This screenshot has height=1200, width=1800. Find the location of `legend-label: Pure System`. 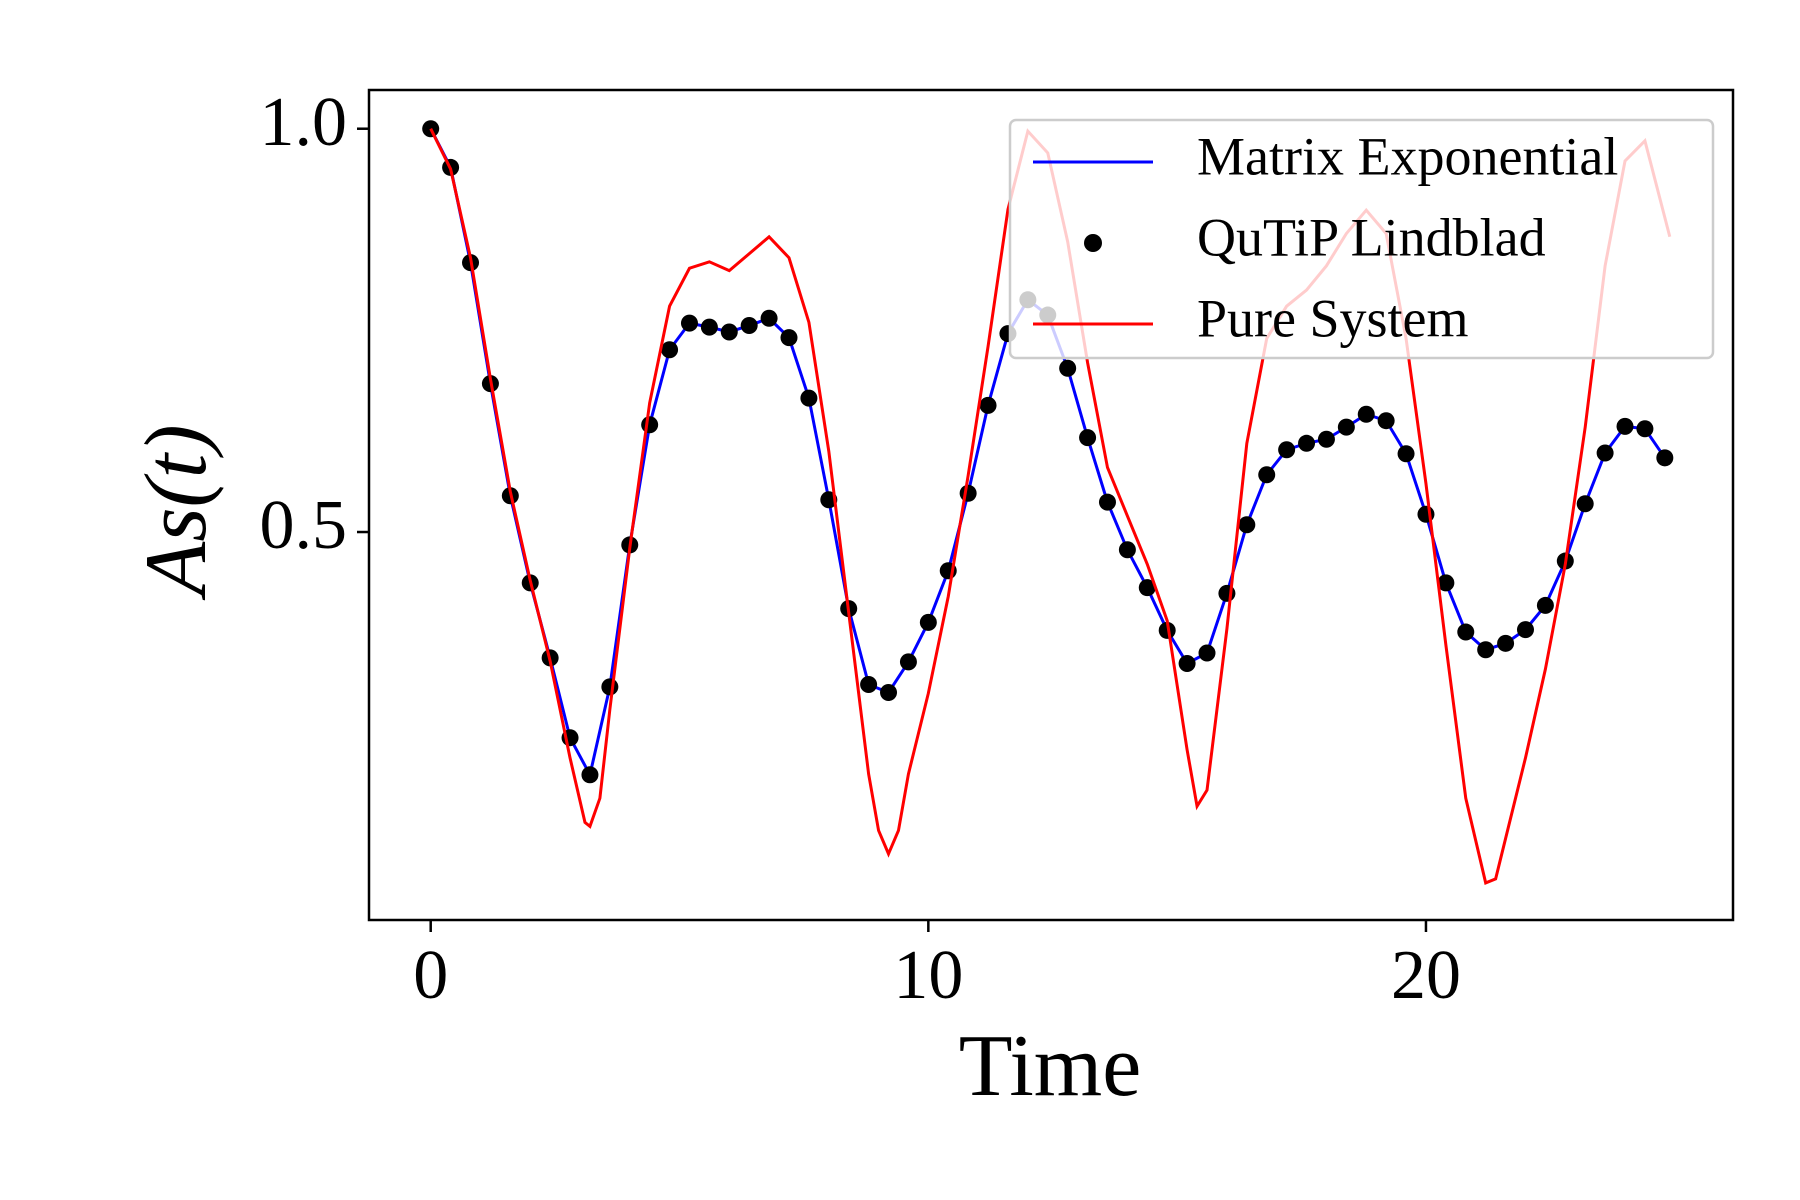

legend-label: Pure System is located at coordinates (1333, 318).